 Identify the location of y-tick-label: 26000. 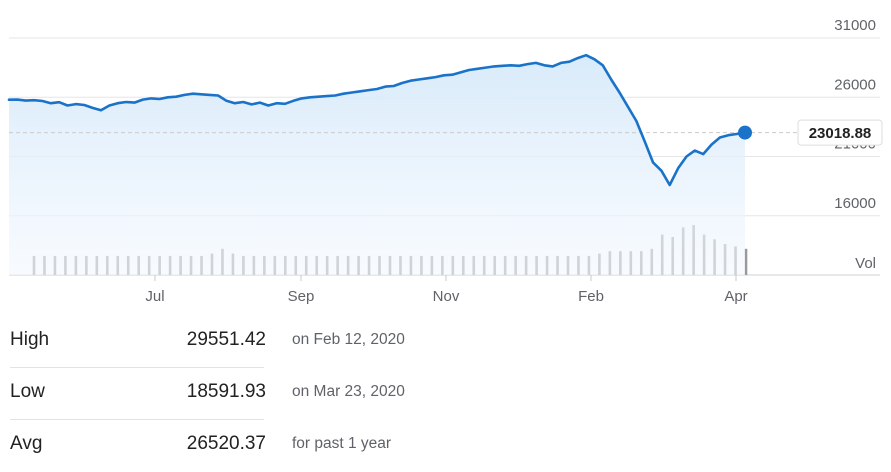
(855, 84).